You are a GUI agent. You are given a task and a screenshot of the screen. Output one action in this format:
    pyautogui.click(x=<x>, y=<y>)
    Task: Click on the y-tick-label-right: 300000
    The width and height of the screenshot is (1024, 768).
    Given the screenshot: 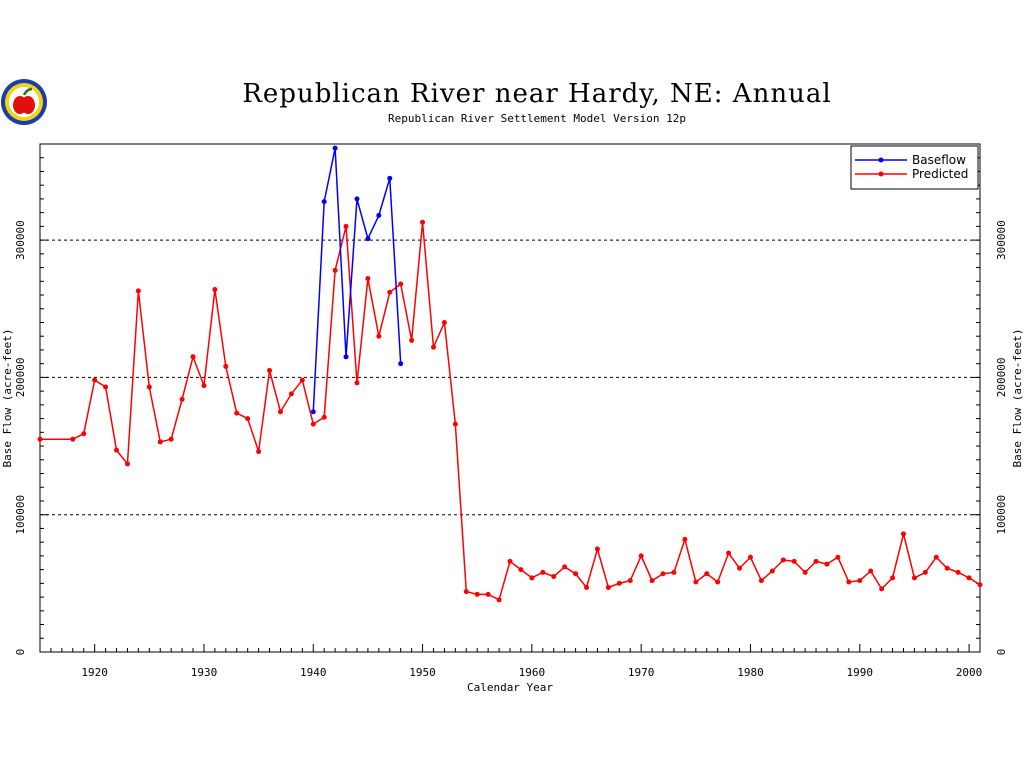 What is the action you would take?
    pyautogui.click(x=1001, y=240)
    